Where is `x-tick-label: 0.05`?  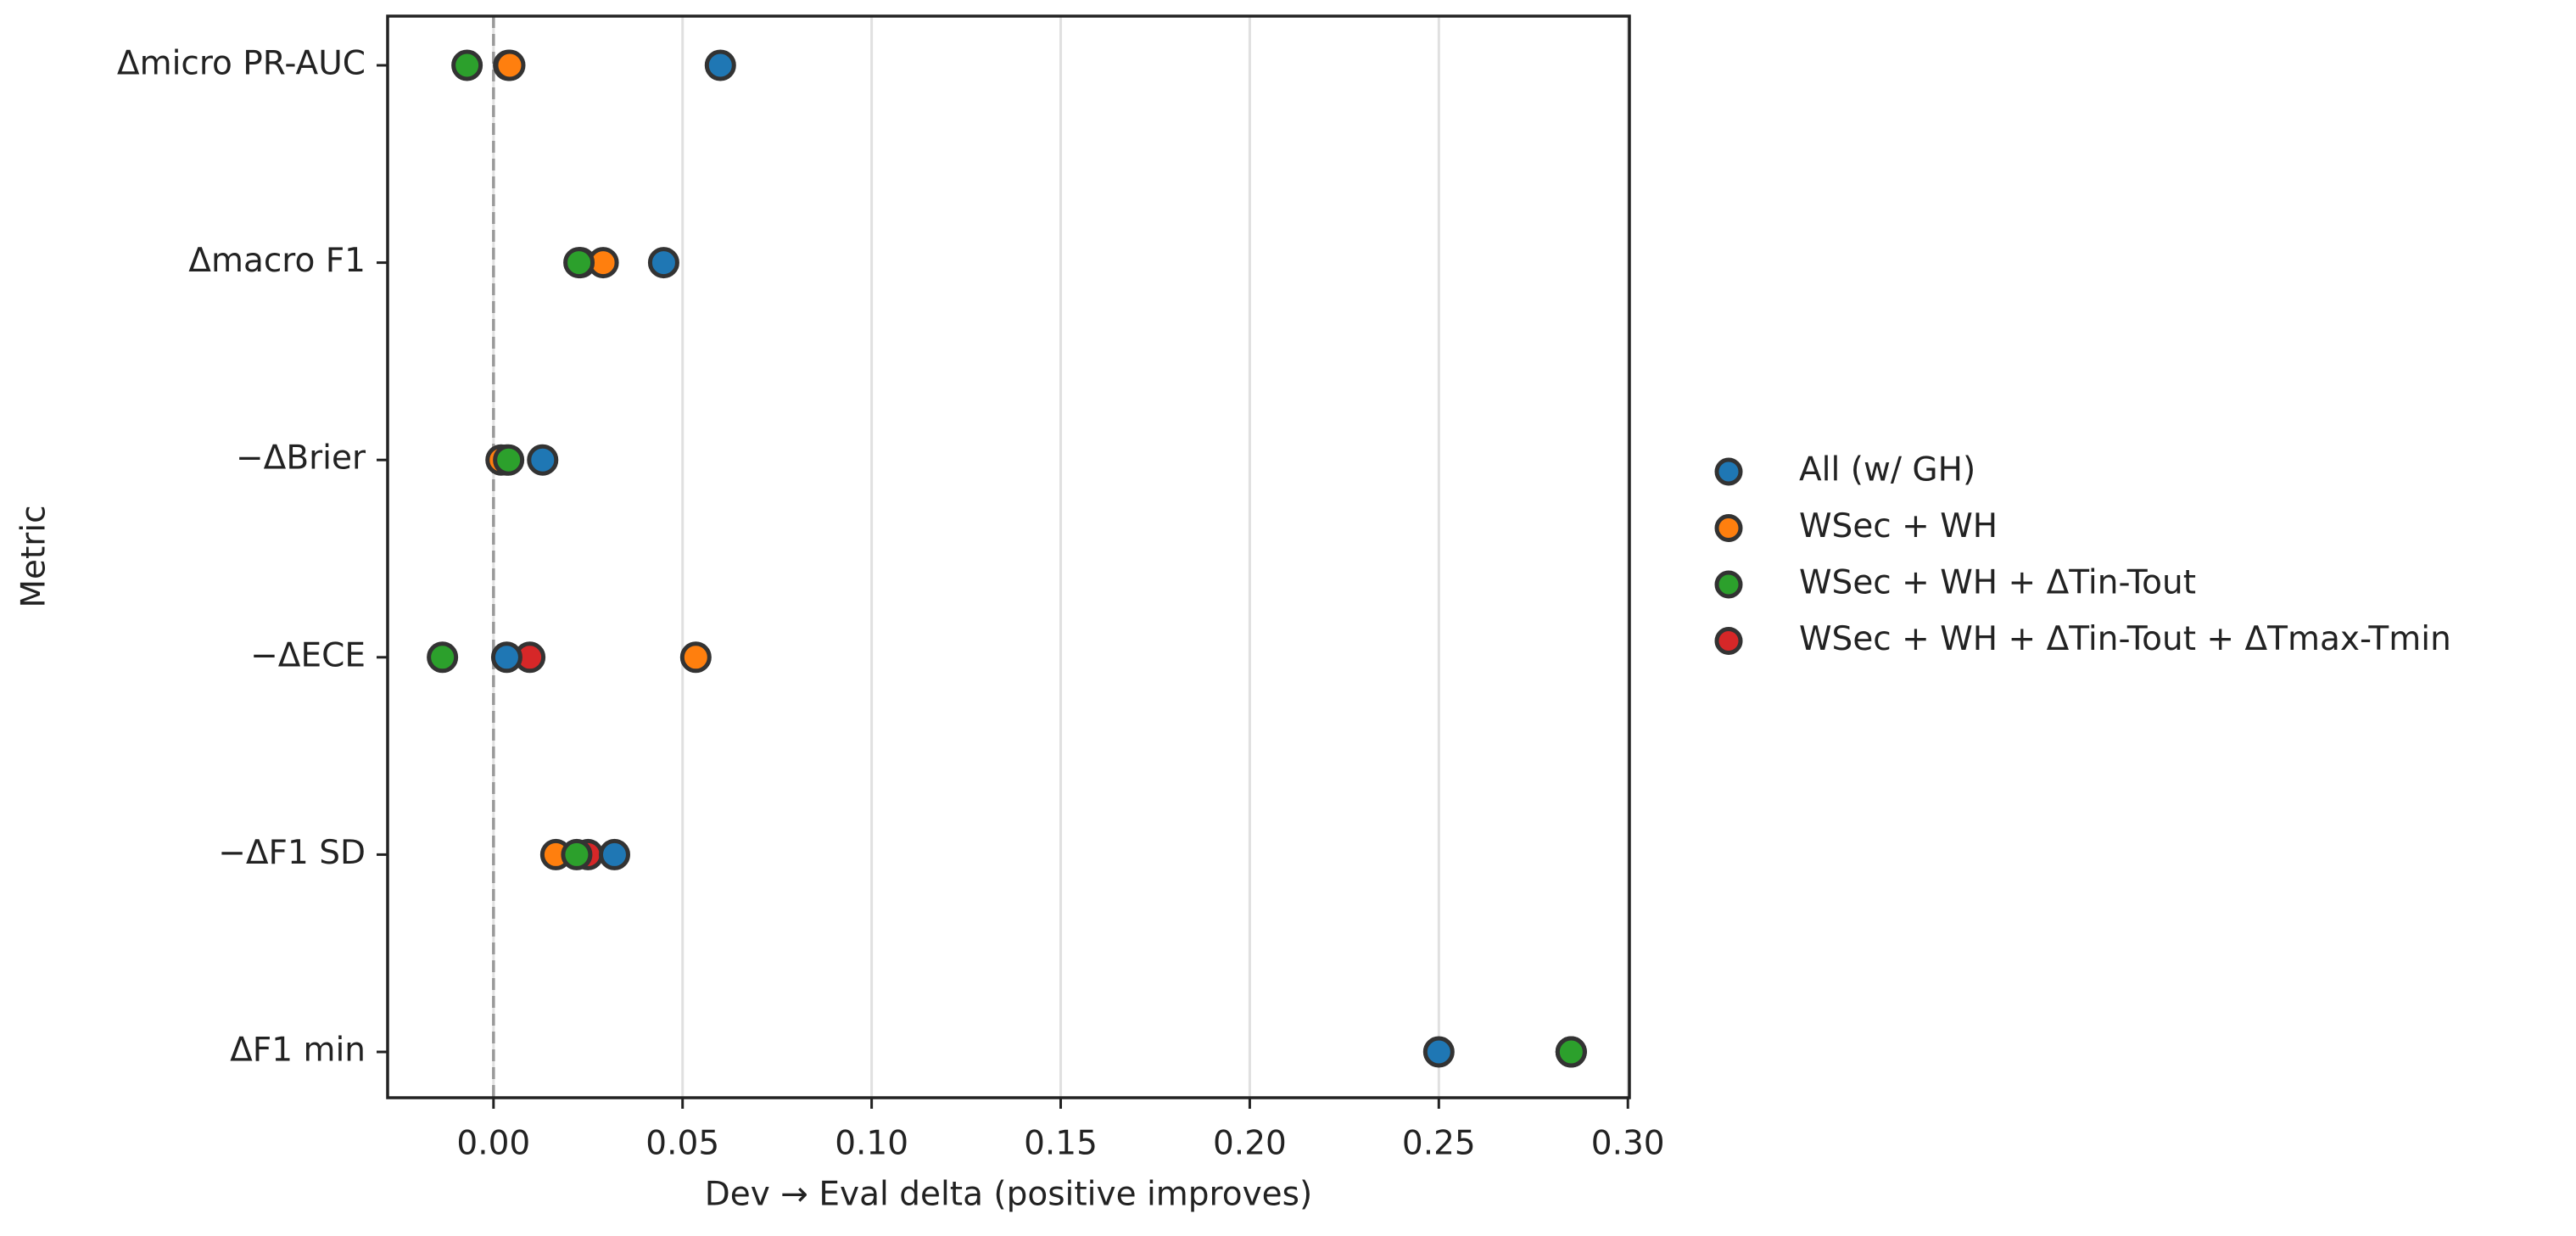
x-tick-label: 0.05 is located at coordinates (682, 1144).